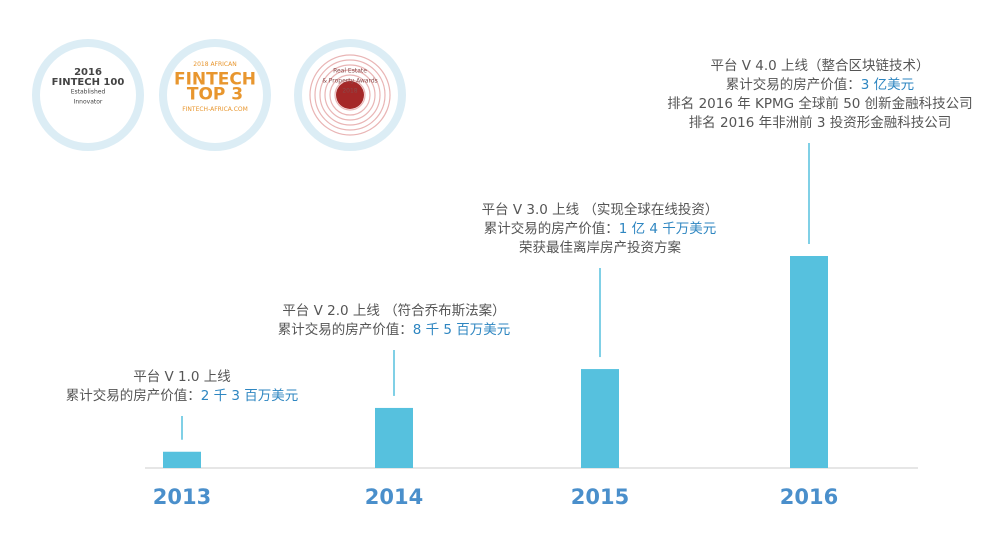  I want to click on value-label: 3 亿美元, so click(887, 85).